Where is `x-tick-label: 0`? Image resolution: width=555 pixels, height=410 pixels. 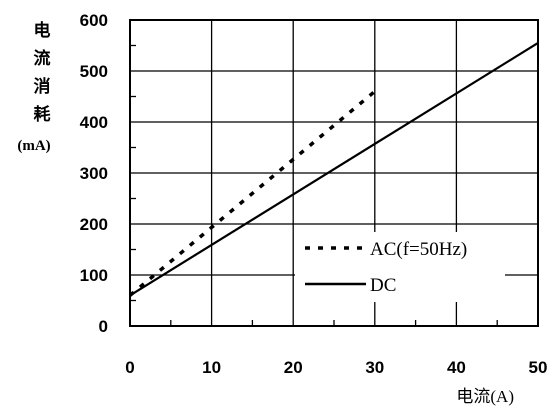
x-tick-label: 0 is located at coordinates (129, 367).